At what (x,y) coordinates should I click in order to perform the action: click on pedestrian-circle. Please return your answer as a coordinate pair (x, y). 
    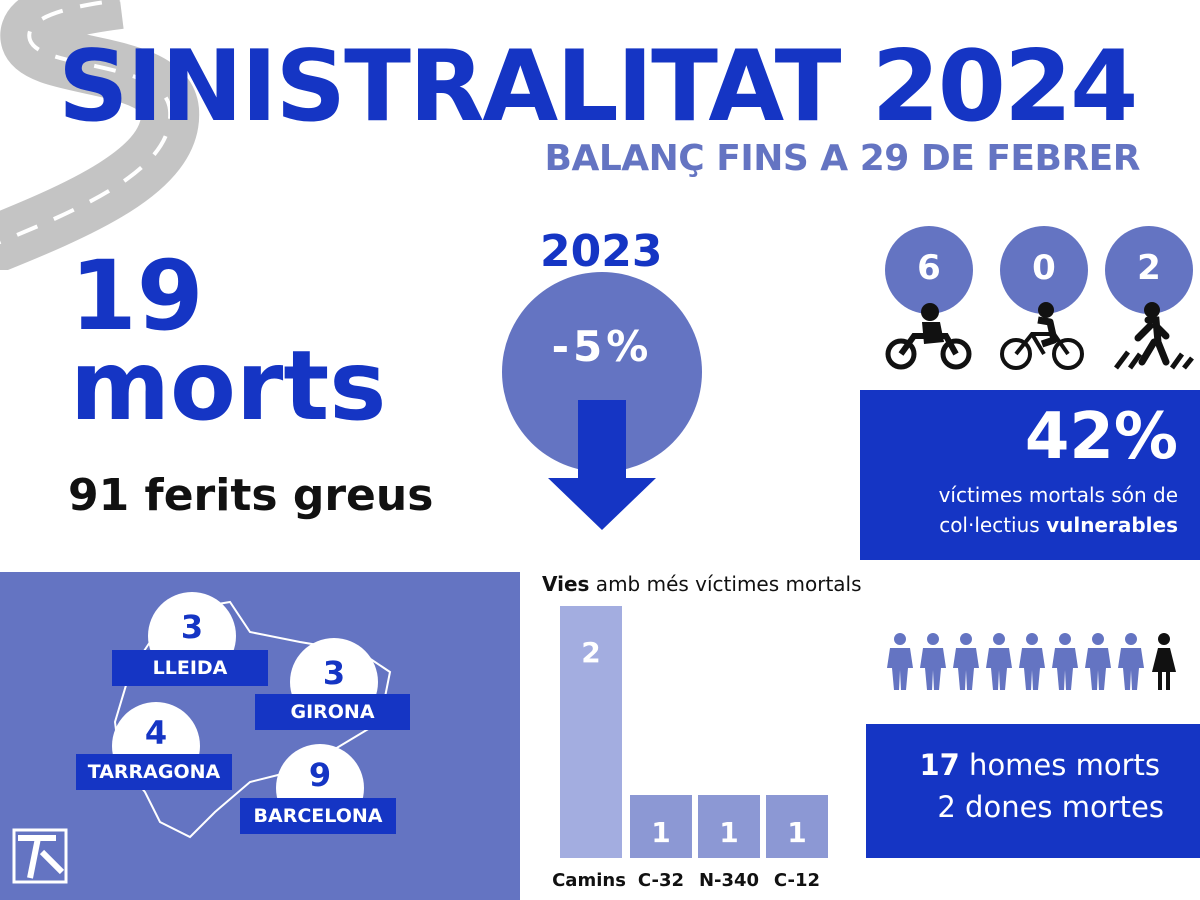
    Looking at the image, I should click on (1149, 270).